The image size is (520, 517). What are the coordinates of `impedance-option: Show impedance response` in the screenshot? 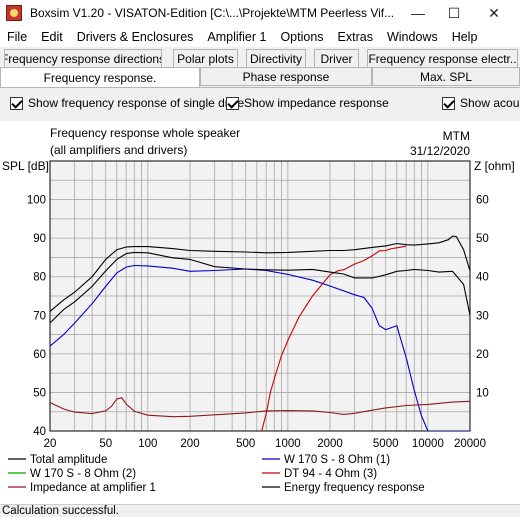 It's located at (307, 103).